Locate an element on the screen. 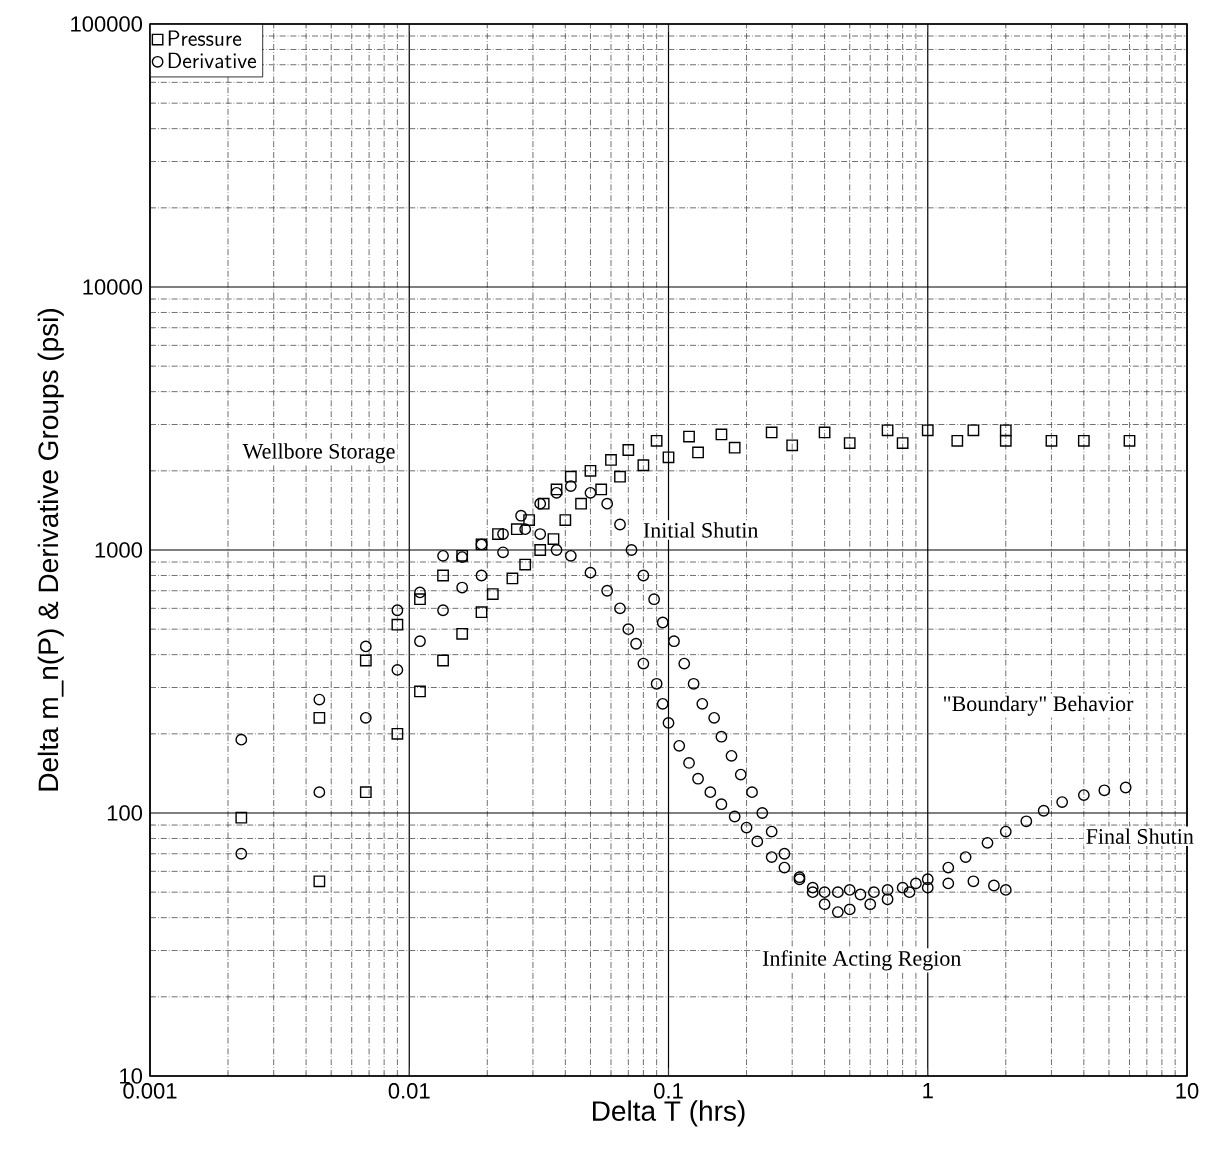  y-axis-title: Delta m_n(P) & Derivative Groups (psi) is located at coordinates (50, 550).